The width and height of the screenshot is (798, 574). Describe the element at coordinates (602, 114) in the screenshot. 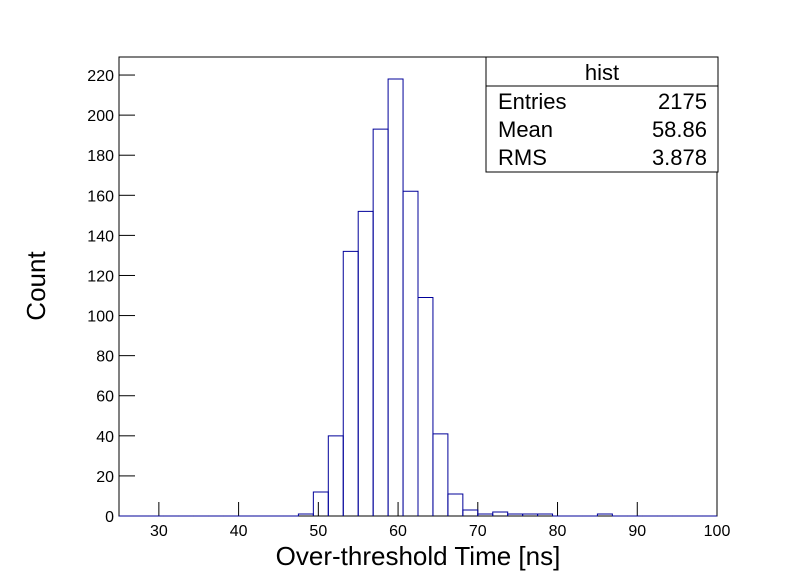

I see `stats-box` at that location.